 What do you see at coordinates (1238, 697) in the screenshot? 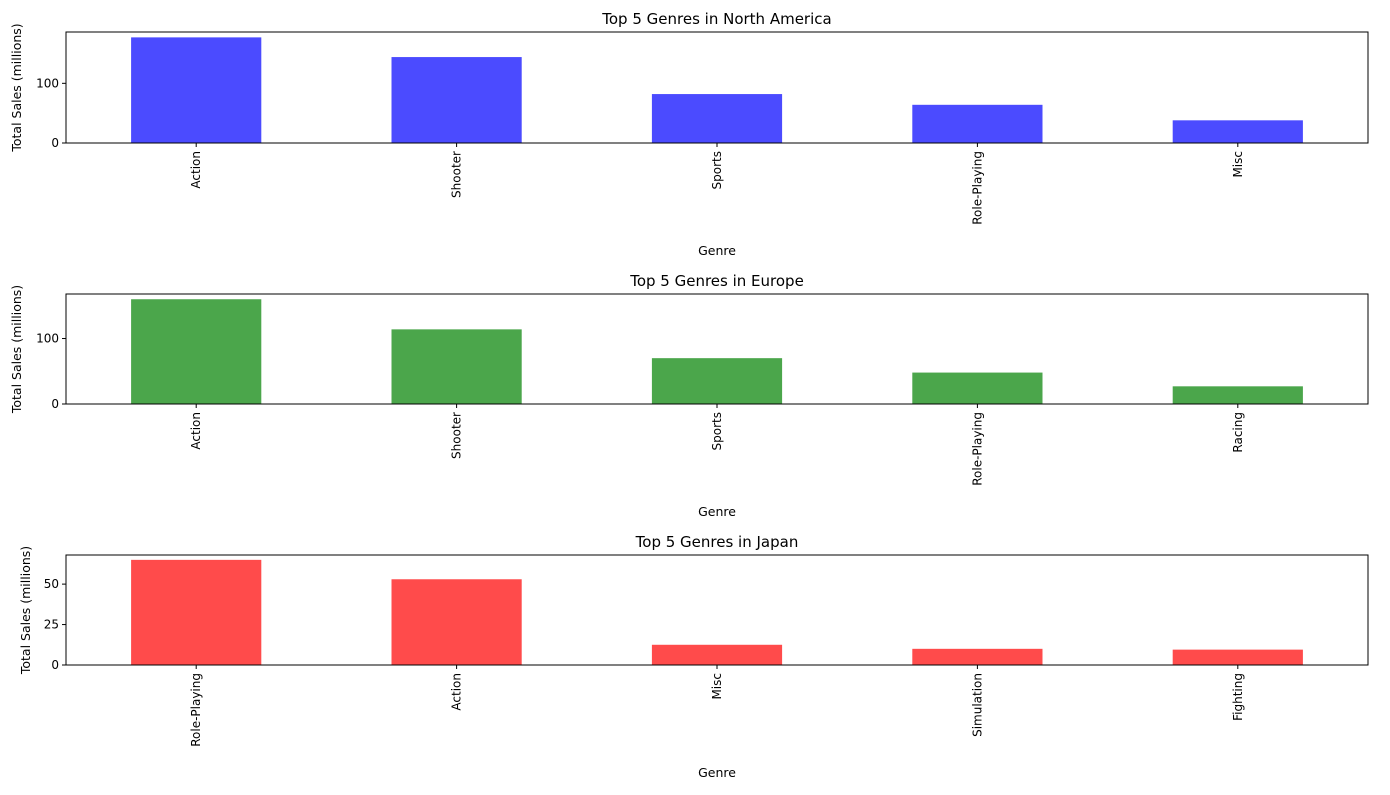
I see `x-tick-label: Fighting` at bounding box center [1238, 697].